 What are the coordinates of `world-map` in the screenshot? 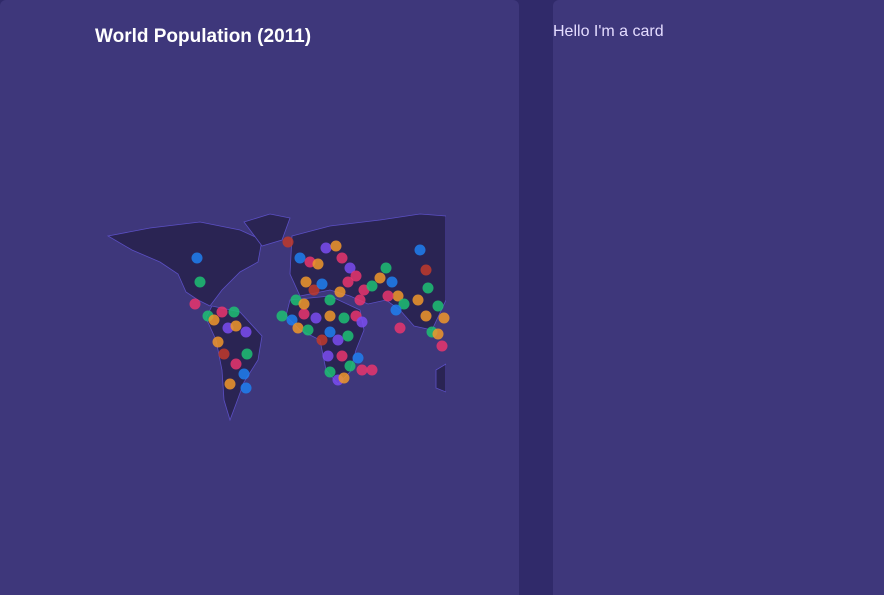 It's located at (278, 317).